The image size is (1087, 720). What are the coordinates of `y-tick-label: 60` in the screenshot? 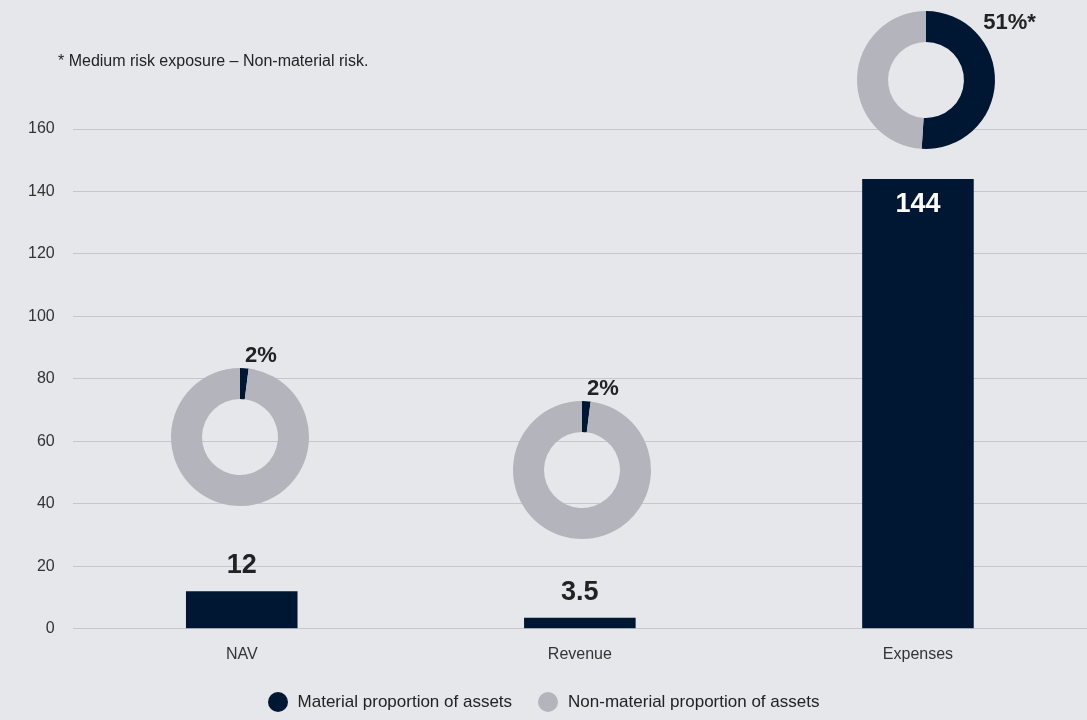 It's located at (45, 440).